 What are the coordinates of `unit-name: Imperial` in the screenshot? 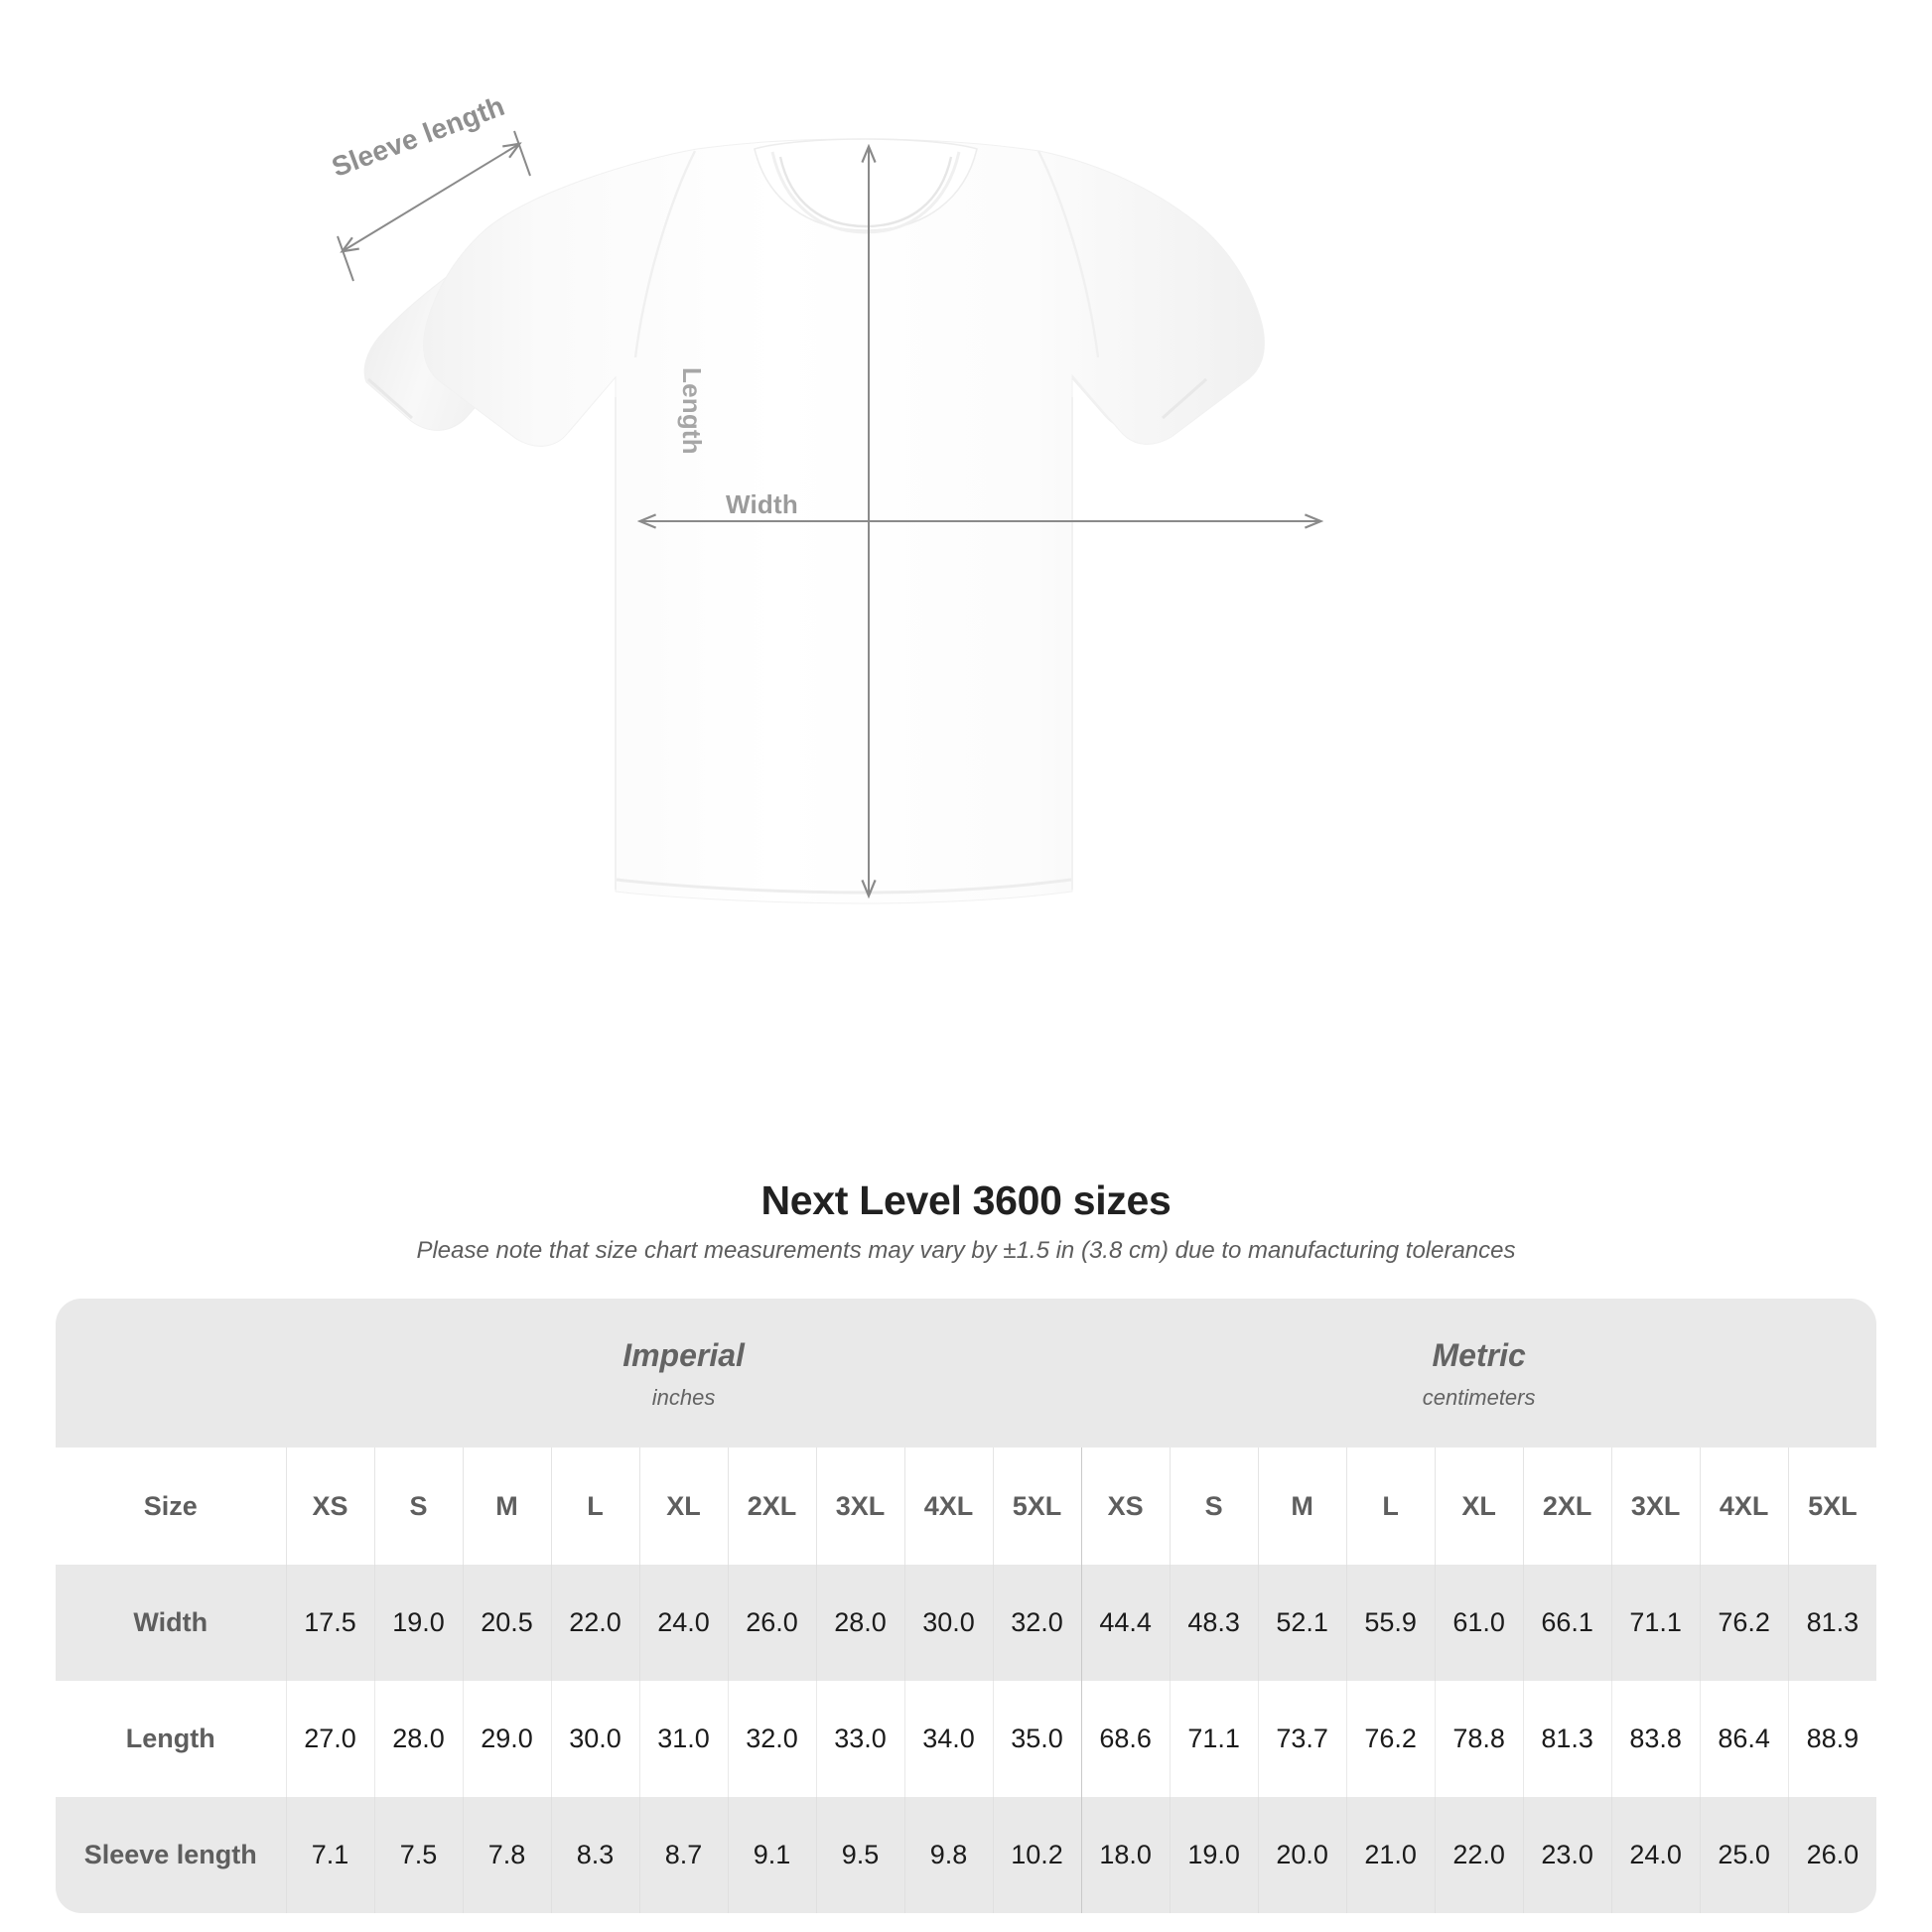 It's located at (683, 1355).